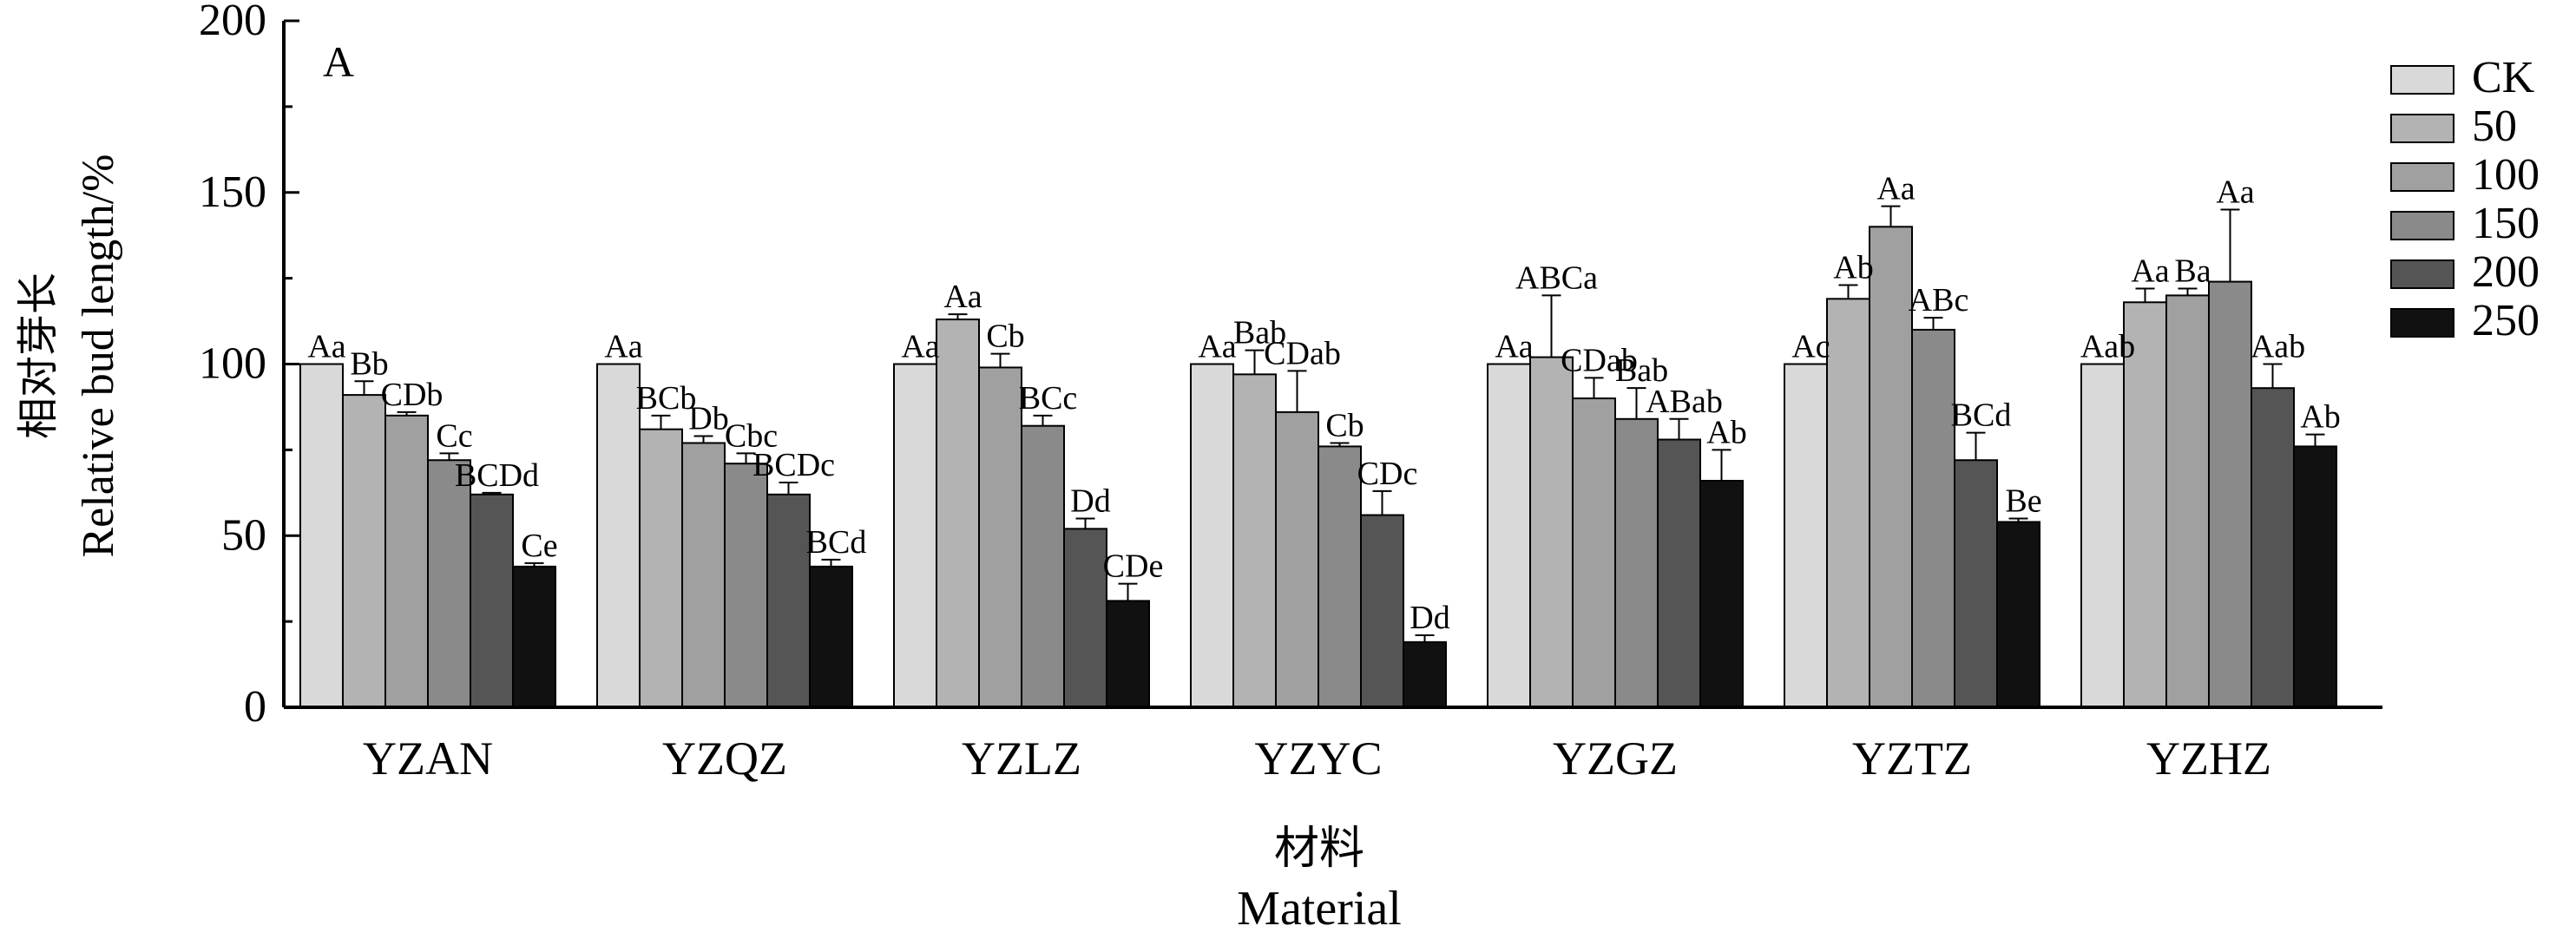  Describe the element at coordinates (2209, 758) in the screenshot. I see `x-tick-label-yzhz: YZHZ` at that location.